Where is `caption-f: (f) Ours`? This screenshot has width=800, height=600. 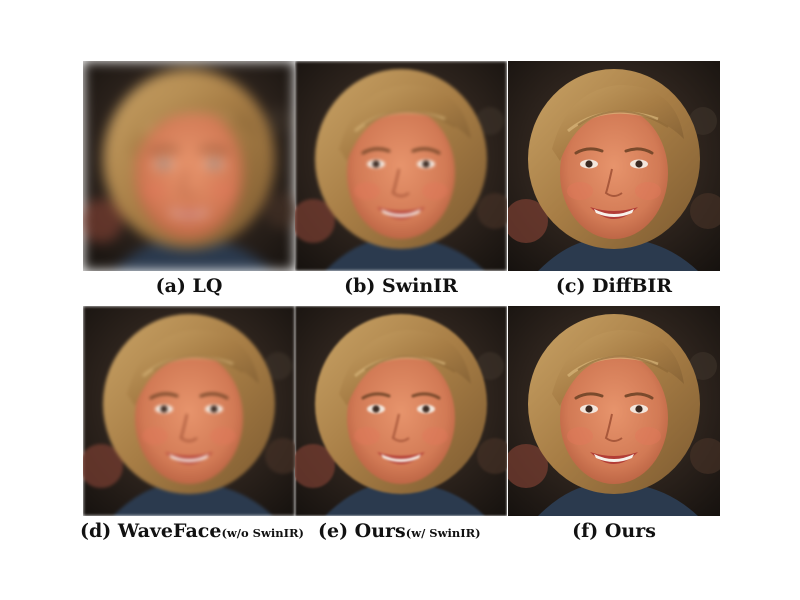
caption-f: (f) Ours is located at coordinates (614, 531).